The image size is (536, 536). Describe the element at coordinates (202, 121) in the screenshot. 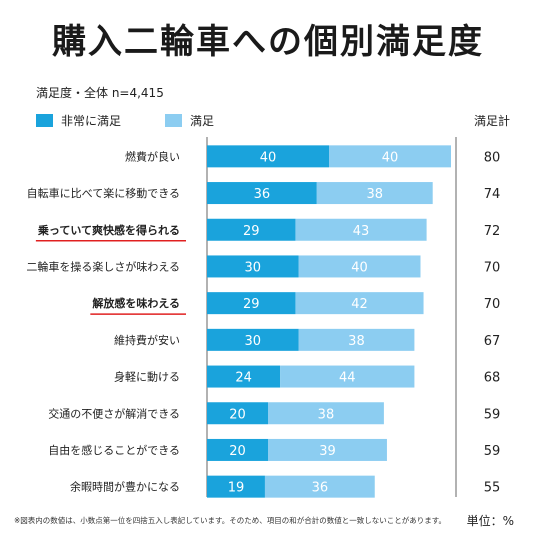

I see `legend-label-satisfied: 満足` at that location.